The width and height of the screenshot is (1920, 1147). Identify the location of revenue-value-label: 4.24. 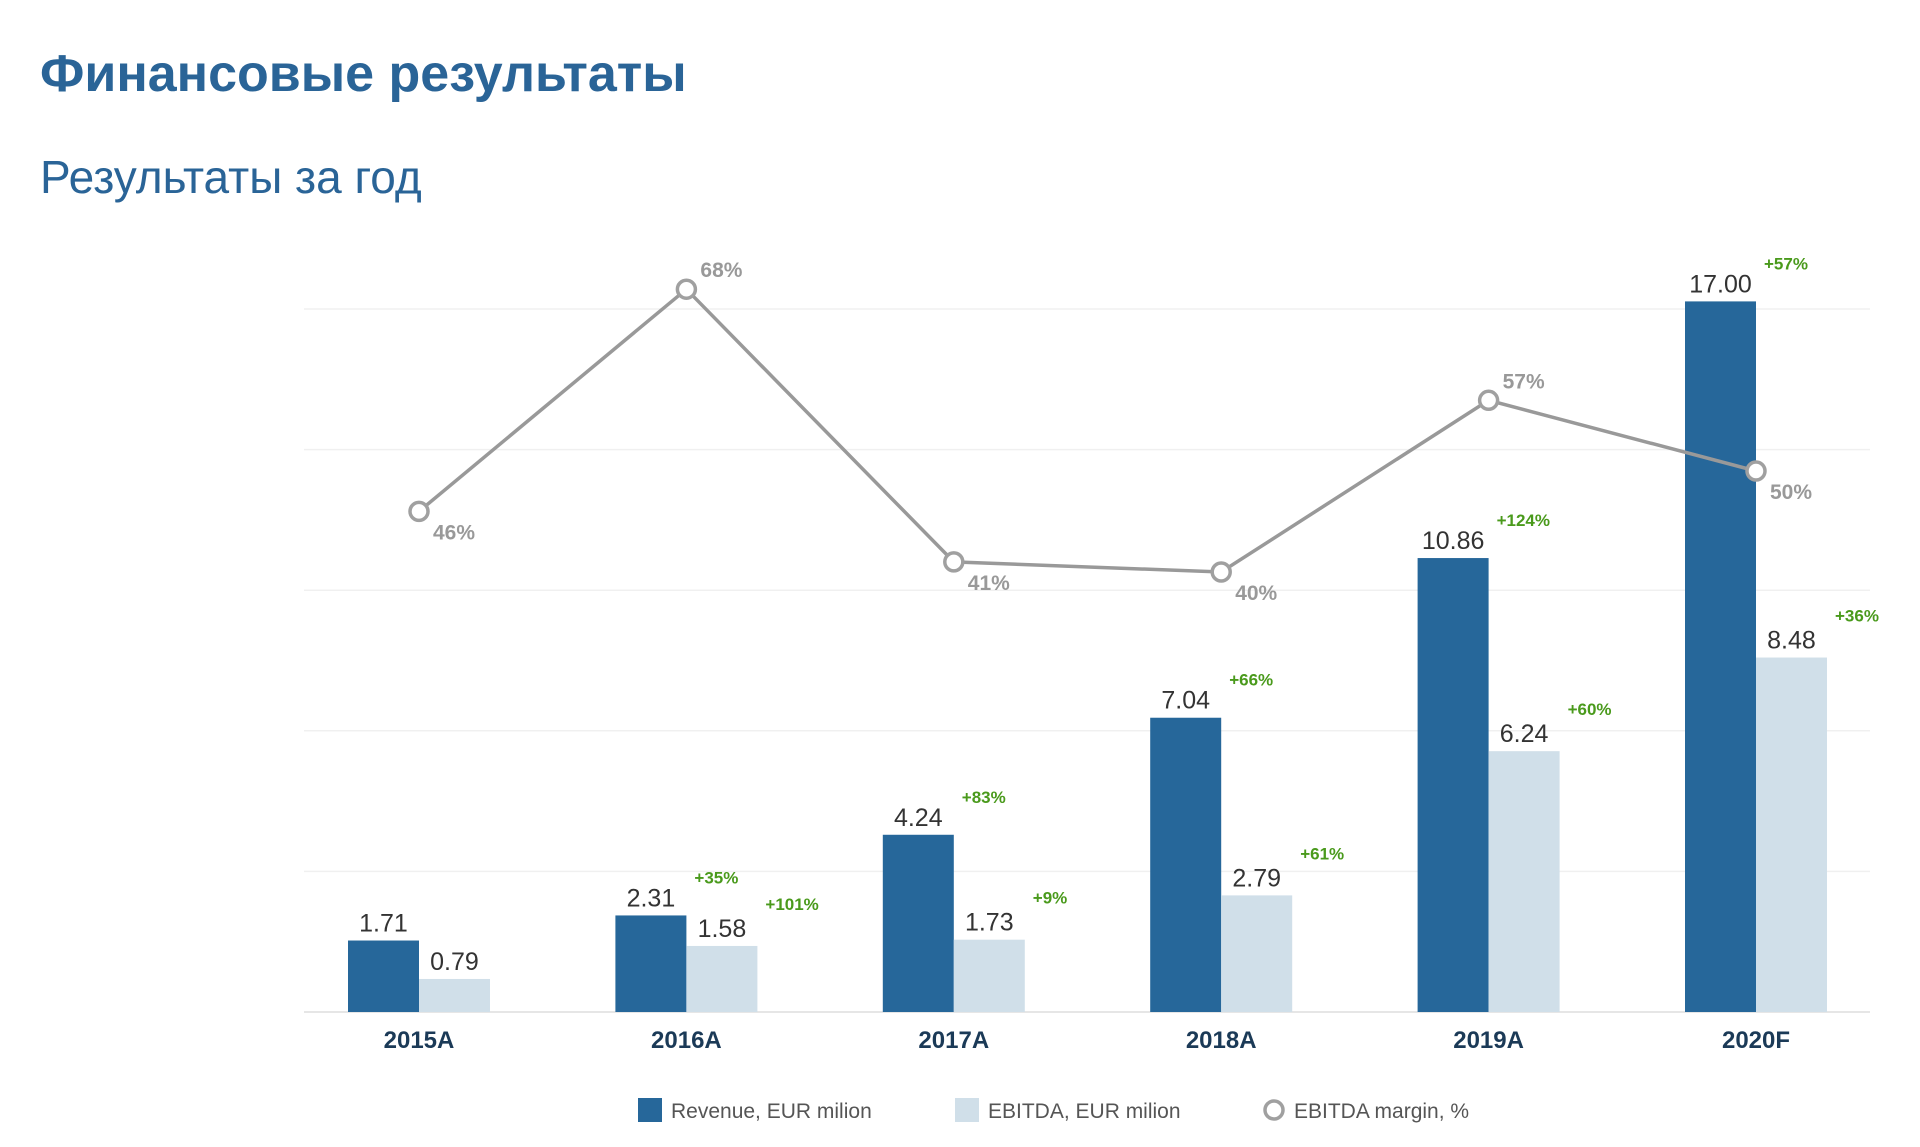
(918, 818).